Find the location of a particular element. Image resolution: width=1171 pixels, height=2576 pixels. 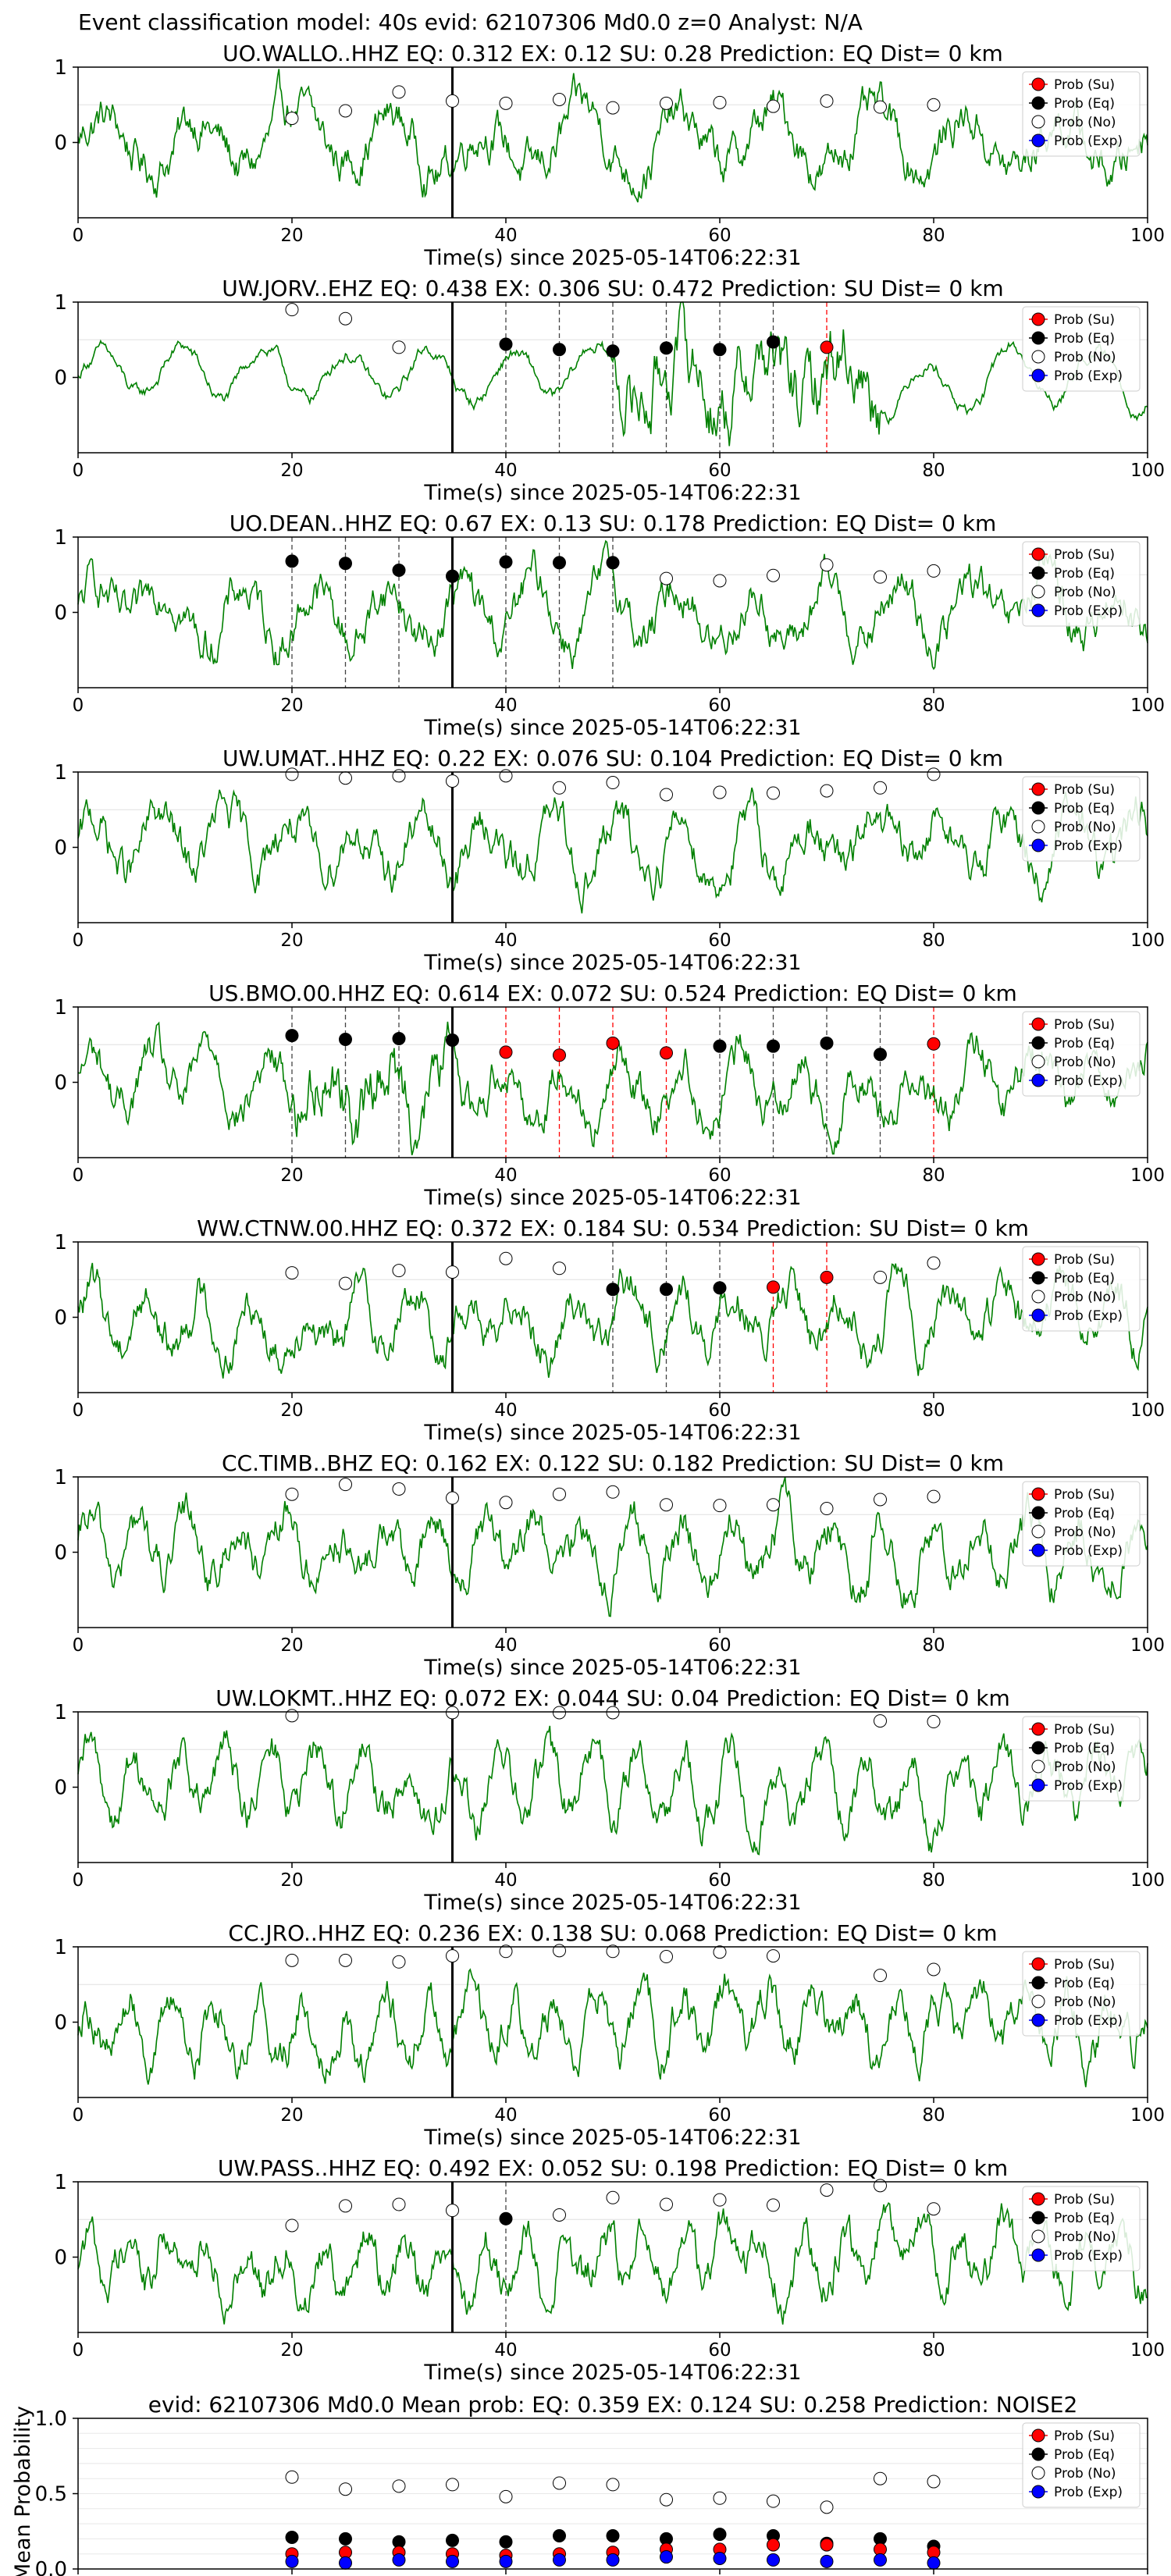

legend-label: Prob (Su) is located at coordinates (1084, 1025).